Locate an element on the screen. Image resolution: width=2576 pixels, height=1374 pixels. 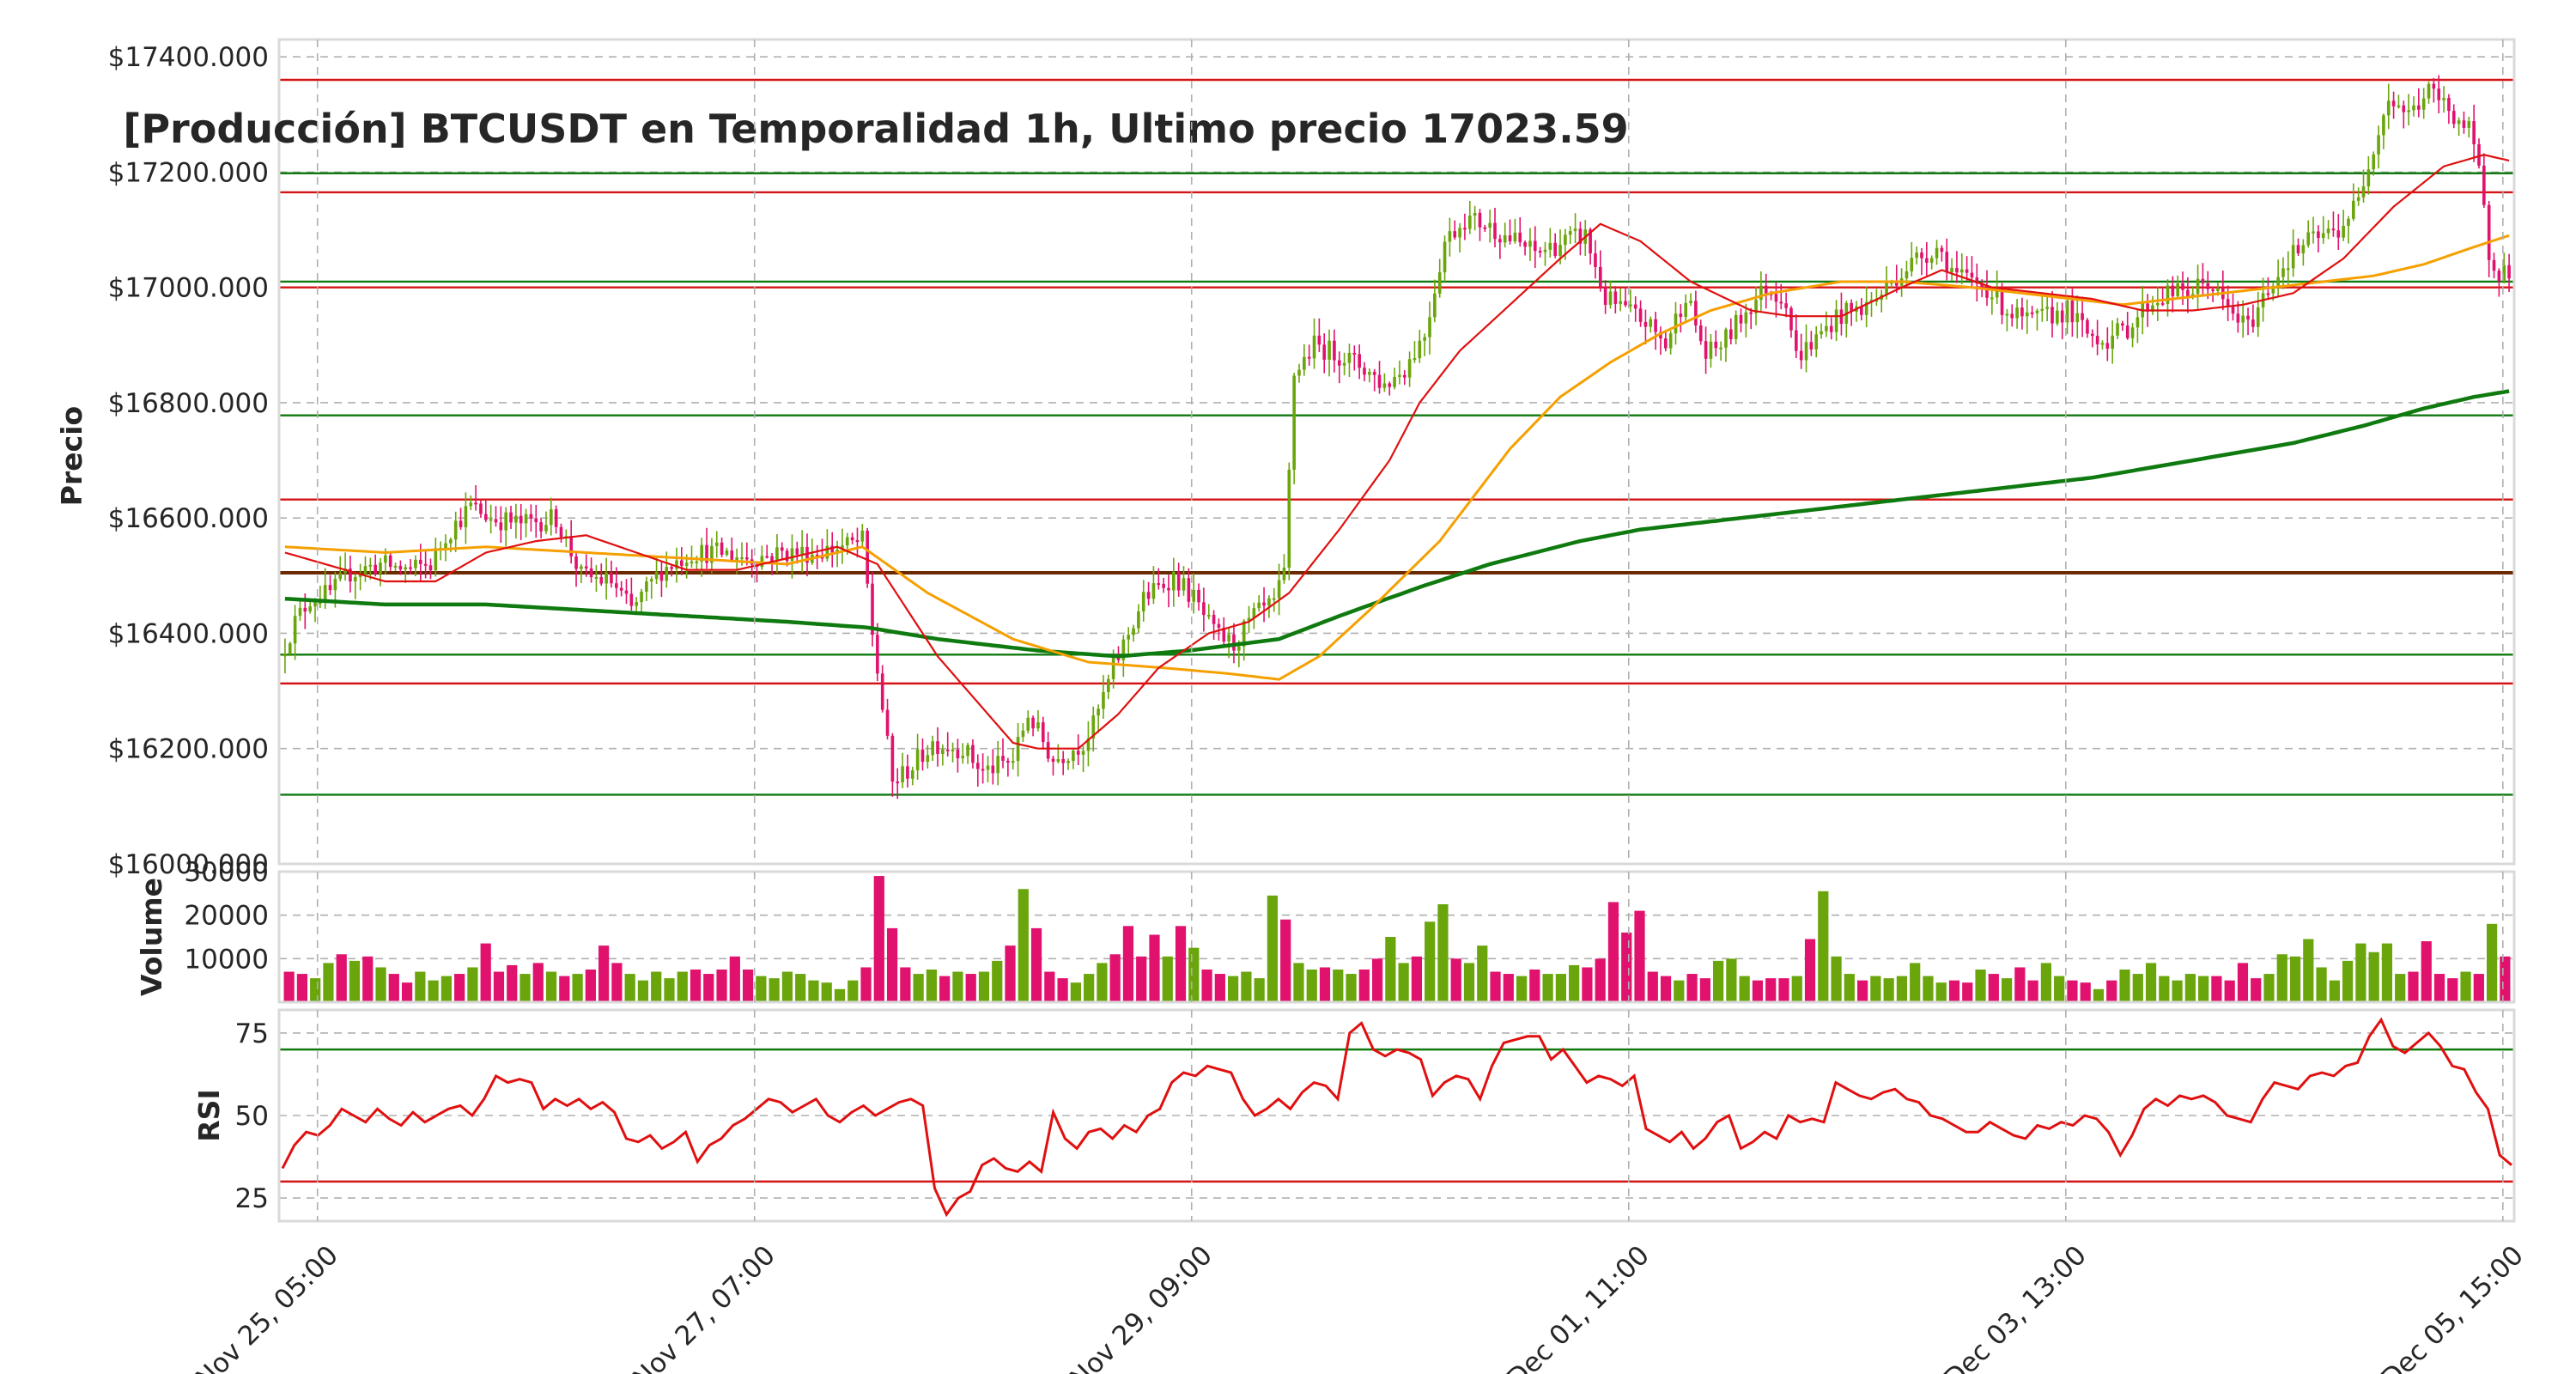
price-tick-label: $16400.000 is located at coordinates (188, 633).